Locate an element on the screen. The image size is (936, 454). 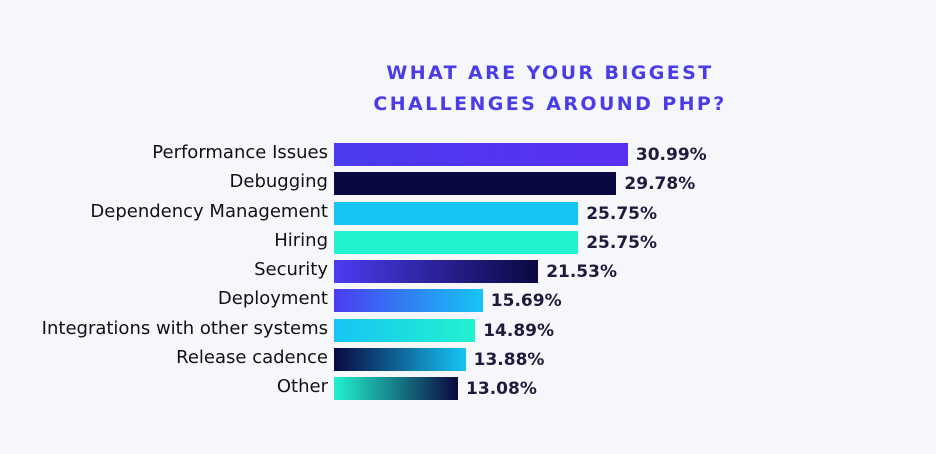
bar-value-label: 15.69% is located at coordinates (526, 301).